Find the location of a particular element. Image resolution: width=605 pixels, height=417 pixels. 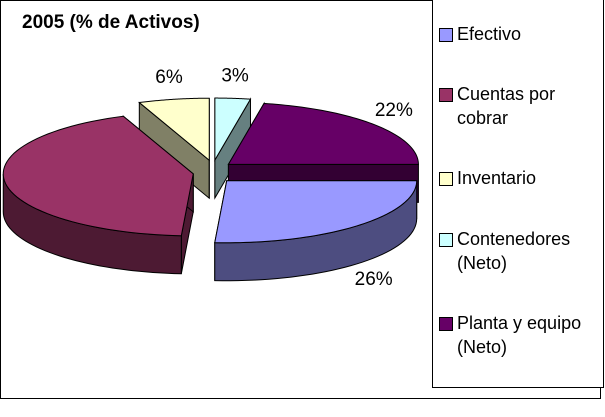

legend-item: Planta y equipo (Neto) is located at coordinates (518, 335).